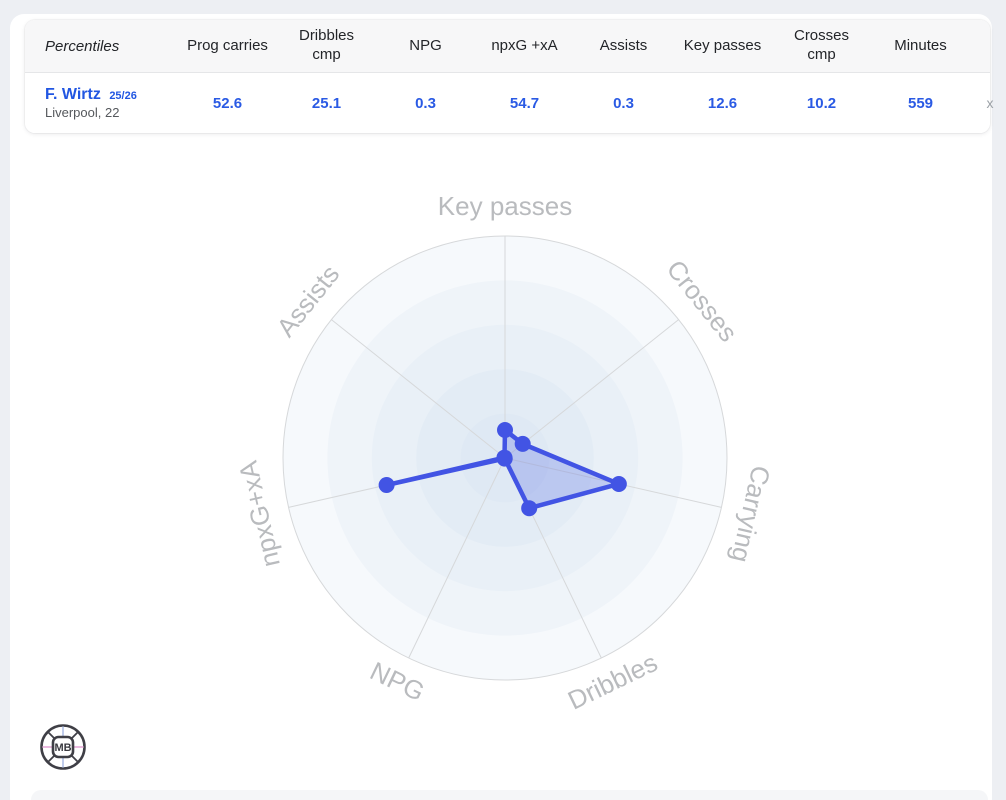  What do you see at coordinates (722, 103) in the screenshot?
I see `stat-value: 12.6` at bounding box center [722, 103].